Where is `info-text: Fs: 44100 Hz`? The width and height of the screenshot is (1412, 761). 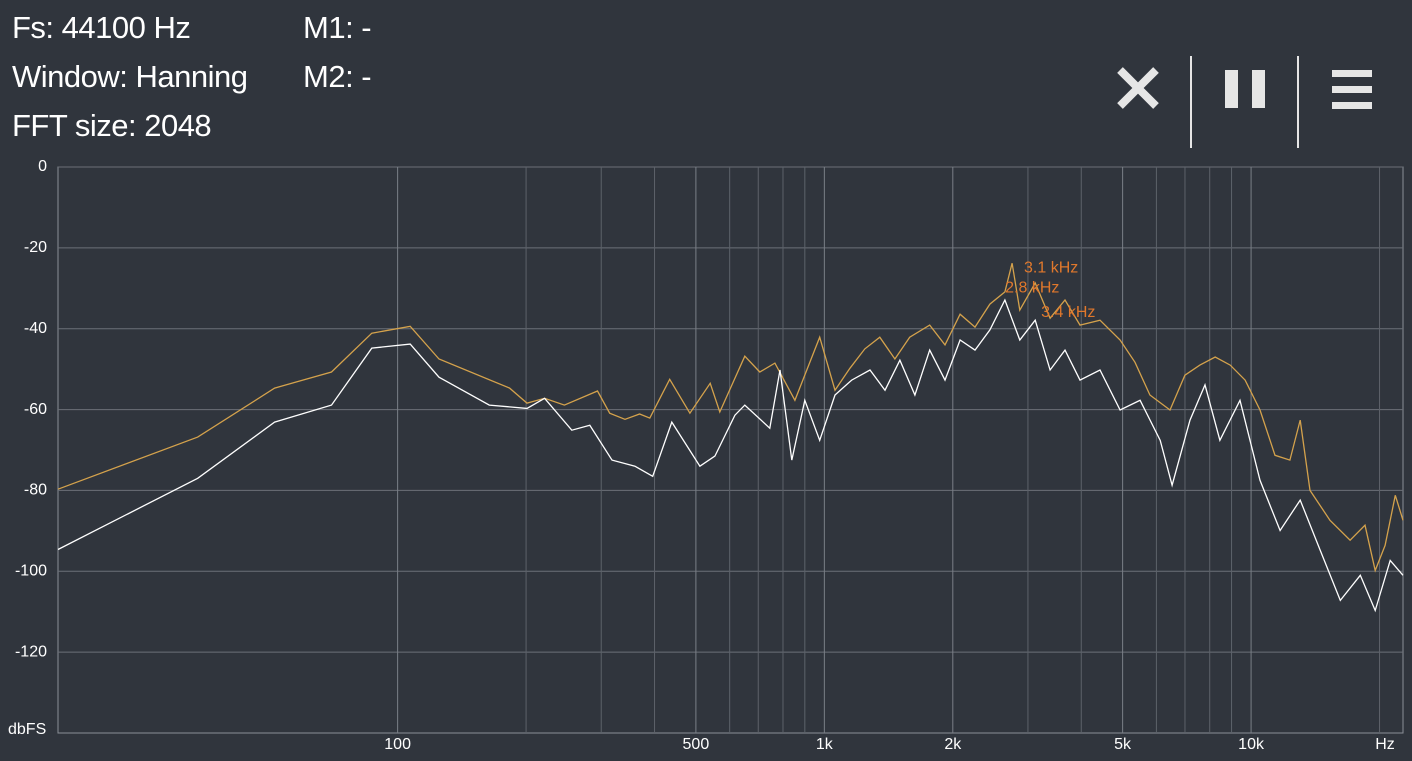 info-text: Fs: 44100 Hz is located at coordinates (101, 27).